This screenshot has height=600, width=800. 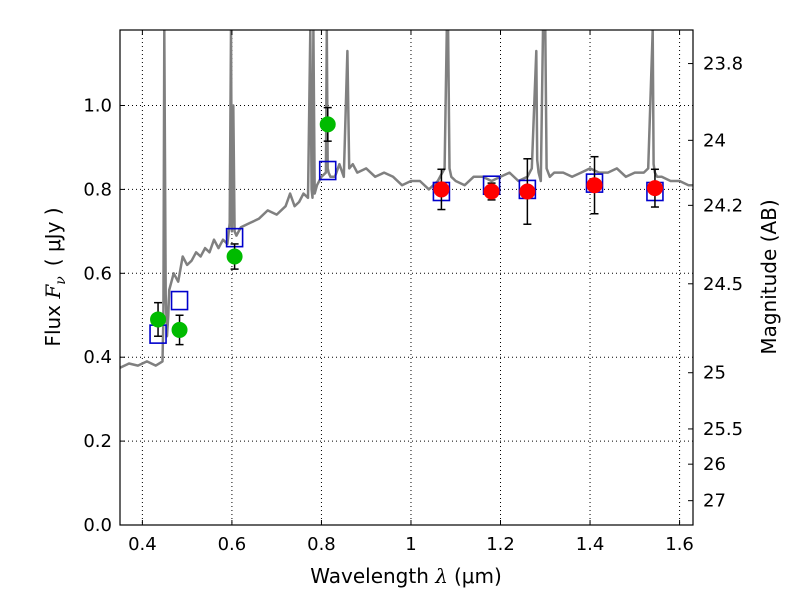 I want to click on y-tick-label: 0.0, so click(x=97, y=525).